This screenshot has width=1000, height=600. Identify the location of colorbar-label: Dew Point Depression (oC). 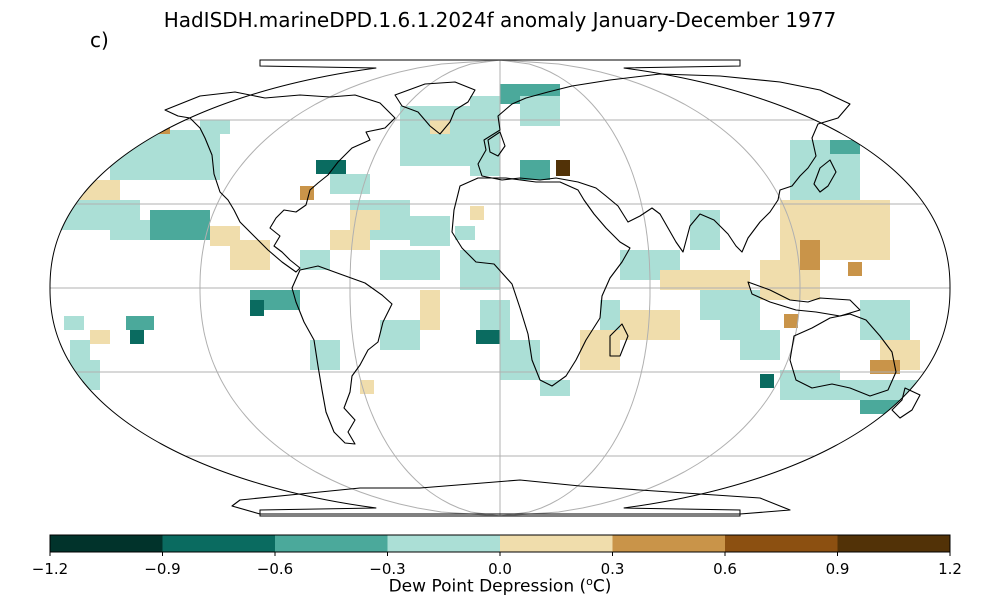
(500, 586).